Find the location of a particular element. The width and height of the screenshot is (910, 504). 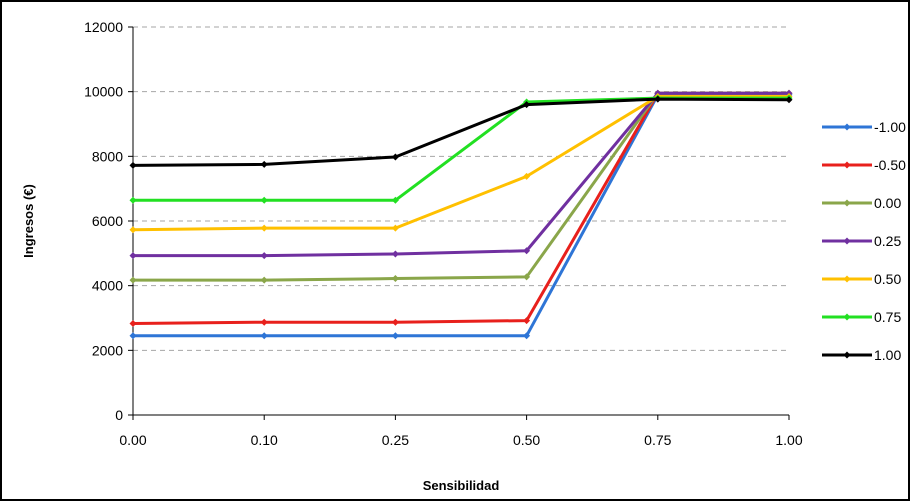

legend-item: 0.50 is located at coordinates (861, 279).